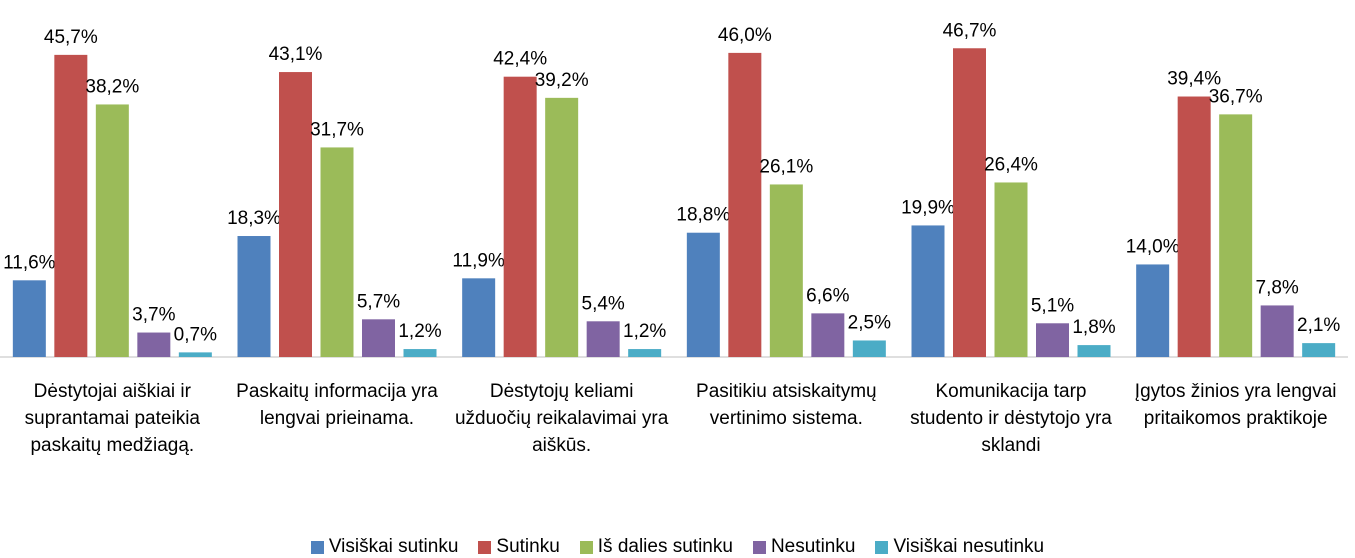  I want to click on value-label: 39,2%, so click(562, 80).